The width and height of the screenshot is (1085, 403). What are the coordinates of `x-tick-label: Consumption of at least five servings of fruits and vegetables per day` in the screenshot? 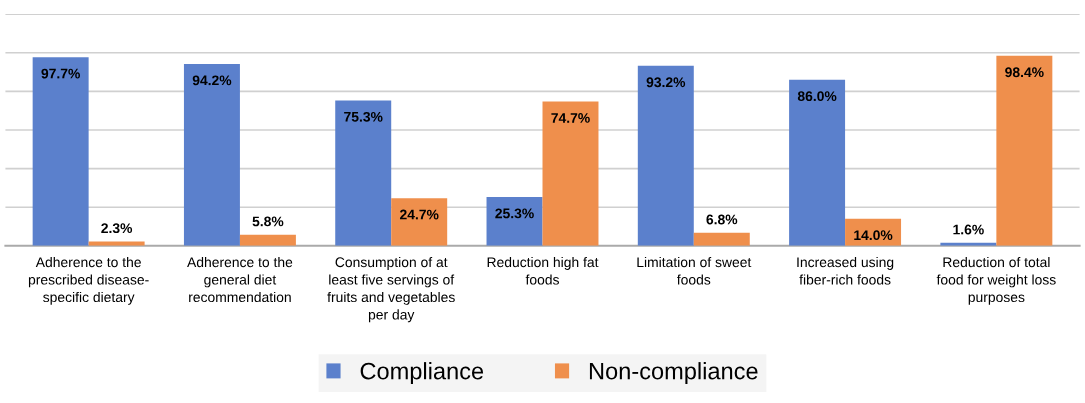 It's located at (391, 289).